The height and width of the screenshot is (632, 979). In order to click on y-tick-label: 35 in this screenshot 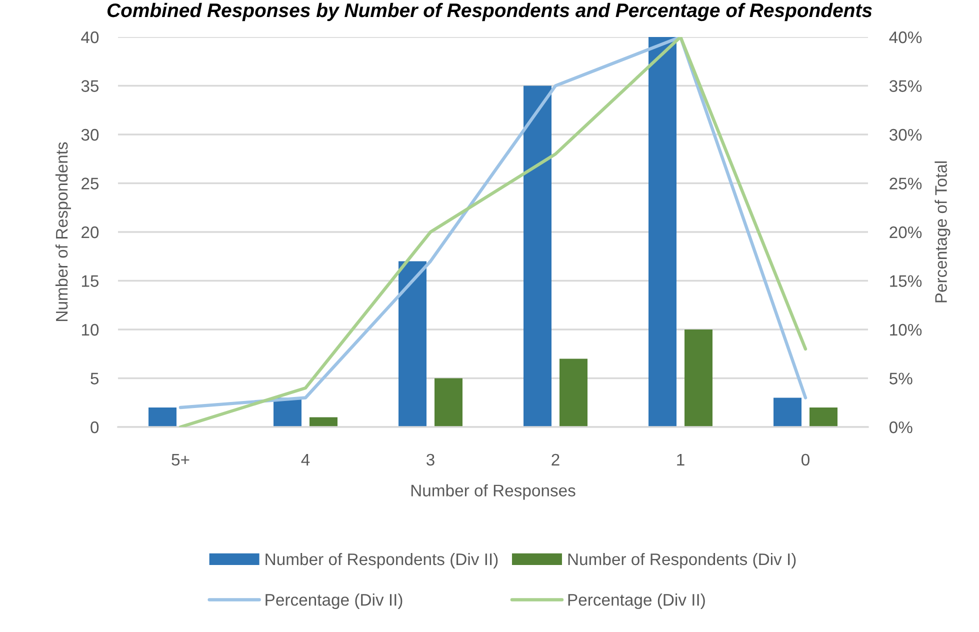, I will do `click(90, 86)`.